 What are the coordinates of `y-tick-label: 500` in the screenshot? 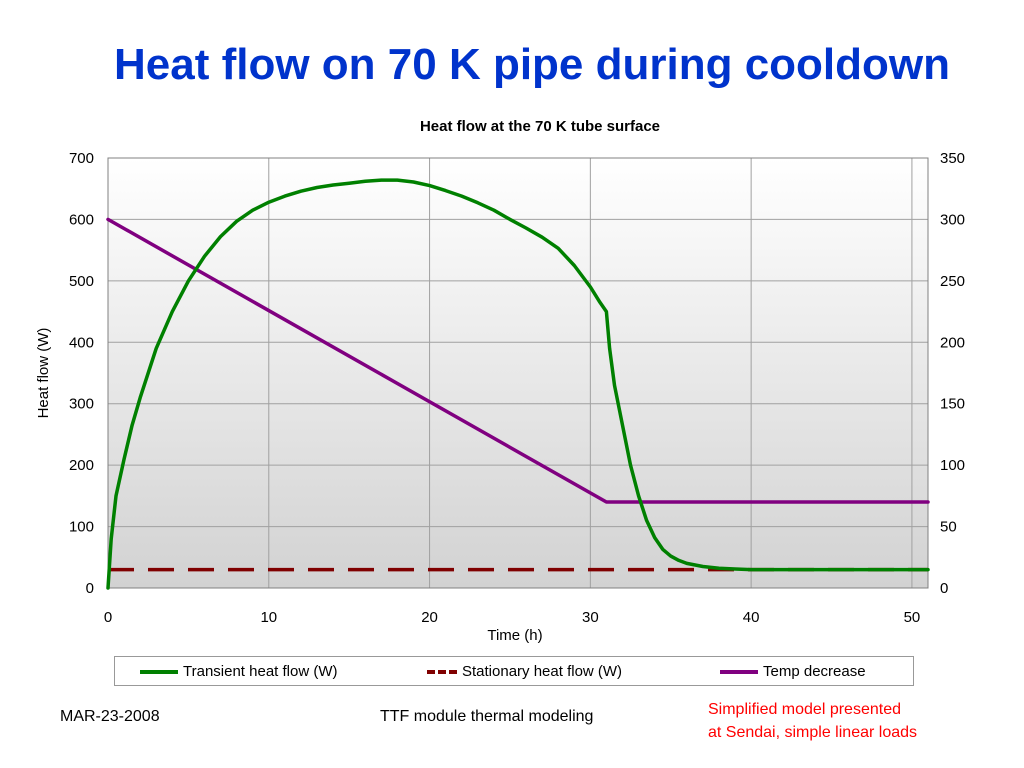 It's located at (81, 281).